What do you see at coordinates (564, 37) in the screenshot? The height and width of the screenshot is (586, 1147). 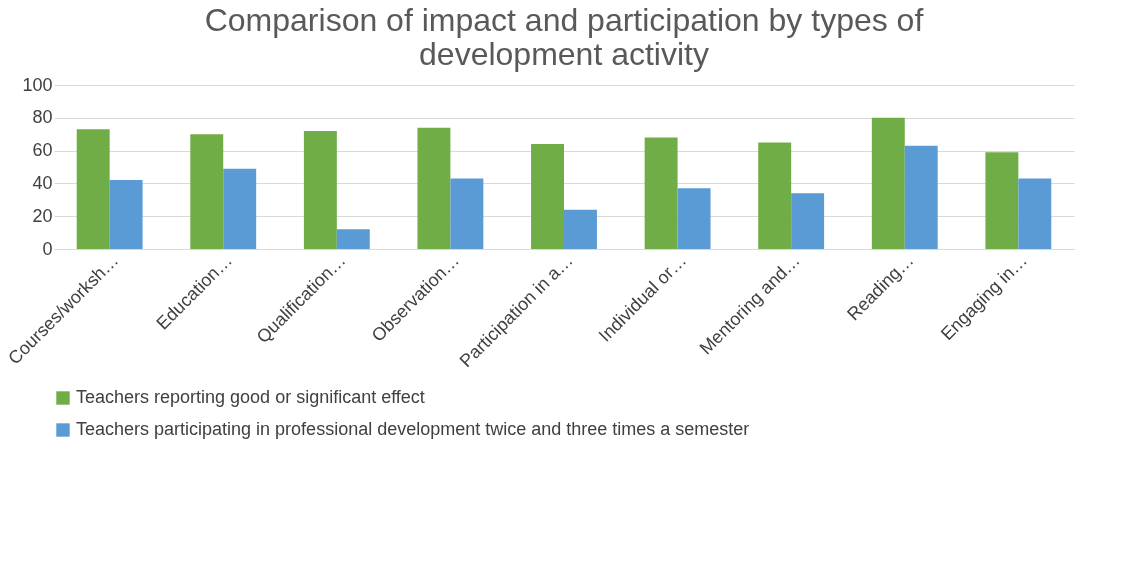 I see `chart-title: Comparison of impact and participation by types of development activity` at bounding box center [564, 37].